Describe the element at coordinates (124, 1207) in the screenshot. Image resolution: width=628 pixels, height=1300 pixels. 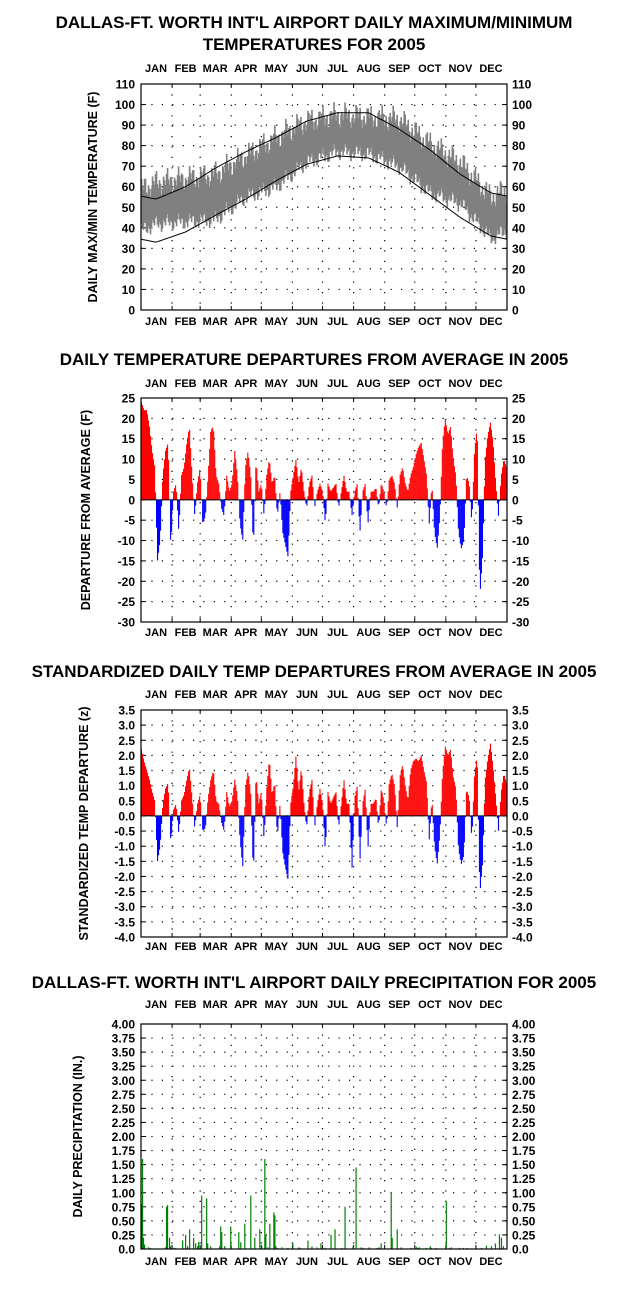
I see `chart-4-ytick-label-left: 0.75` at that location.